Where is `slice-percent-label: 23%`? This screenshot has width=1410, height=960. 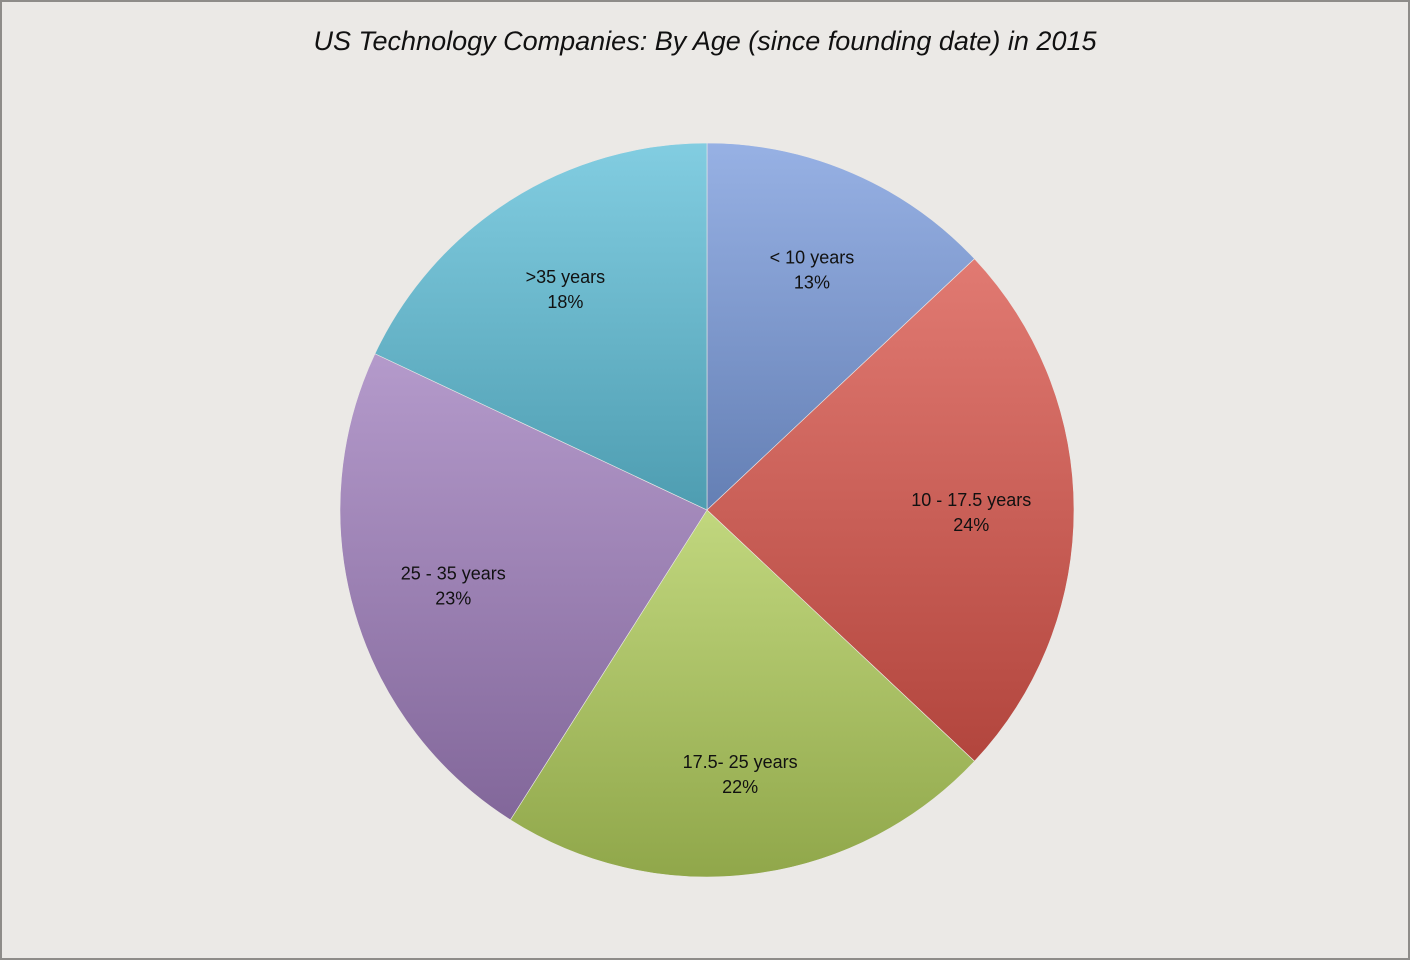
slice-percent-label: 23% is located at coordinates (453, 599).